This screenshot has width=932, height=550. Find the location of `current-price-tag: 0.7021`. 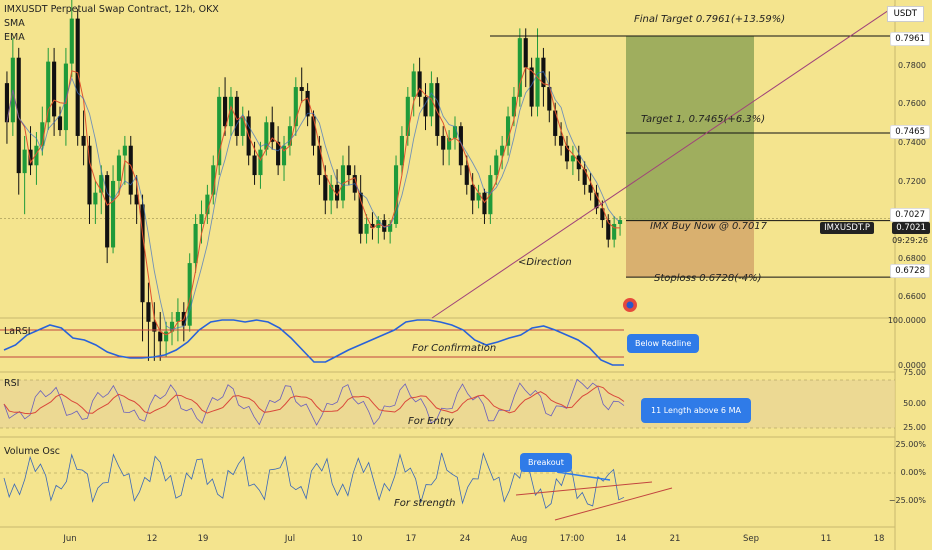

current-price-tag: 0.7021 is located at coordinates (911, 228).